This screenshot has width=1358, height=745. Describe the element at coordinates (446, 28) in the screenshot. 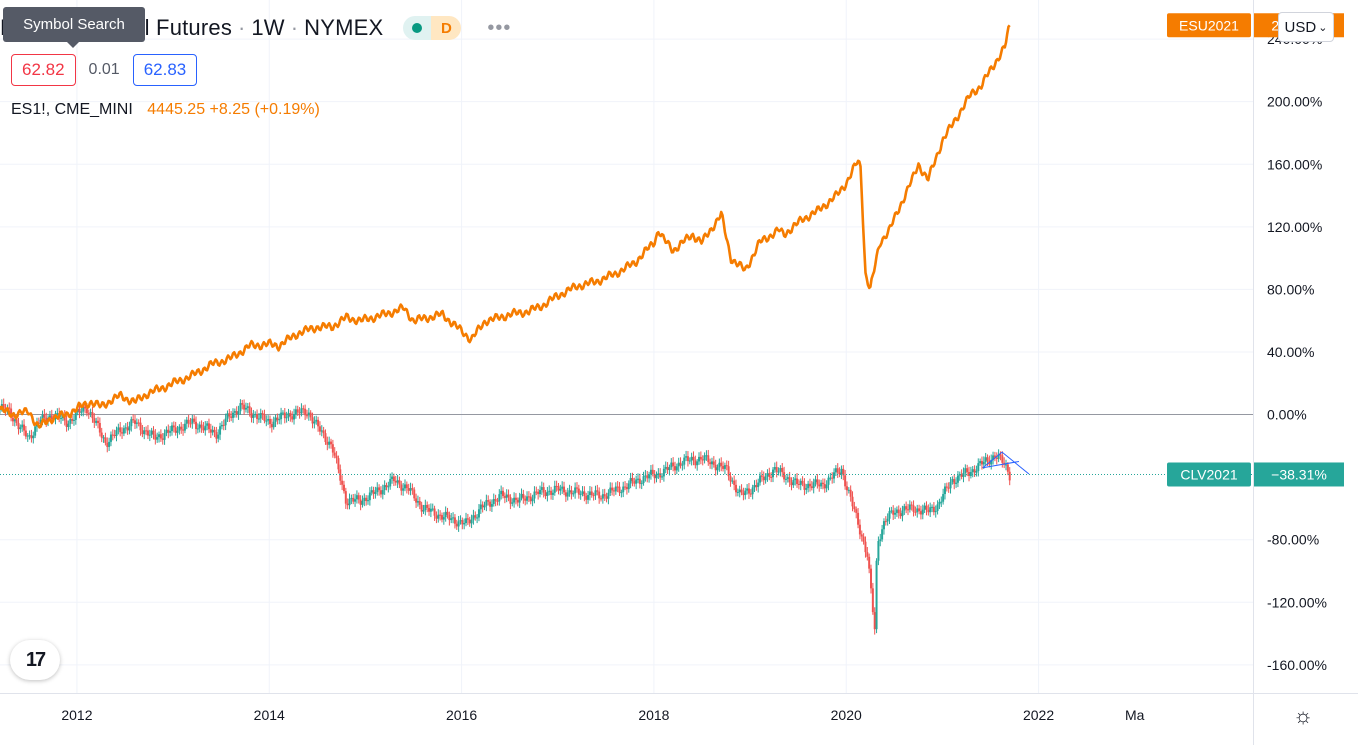

I see `delayed-data-badge: D` at that location.